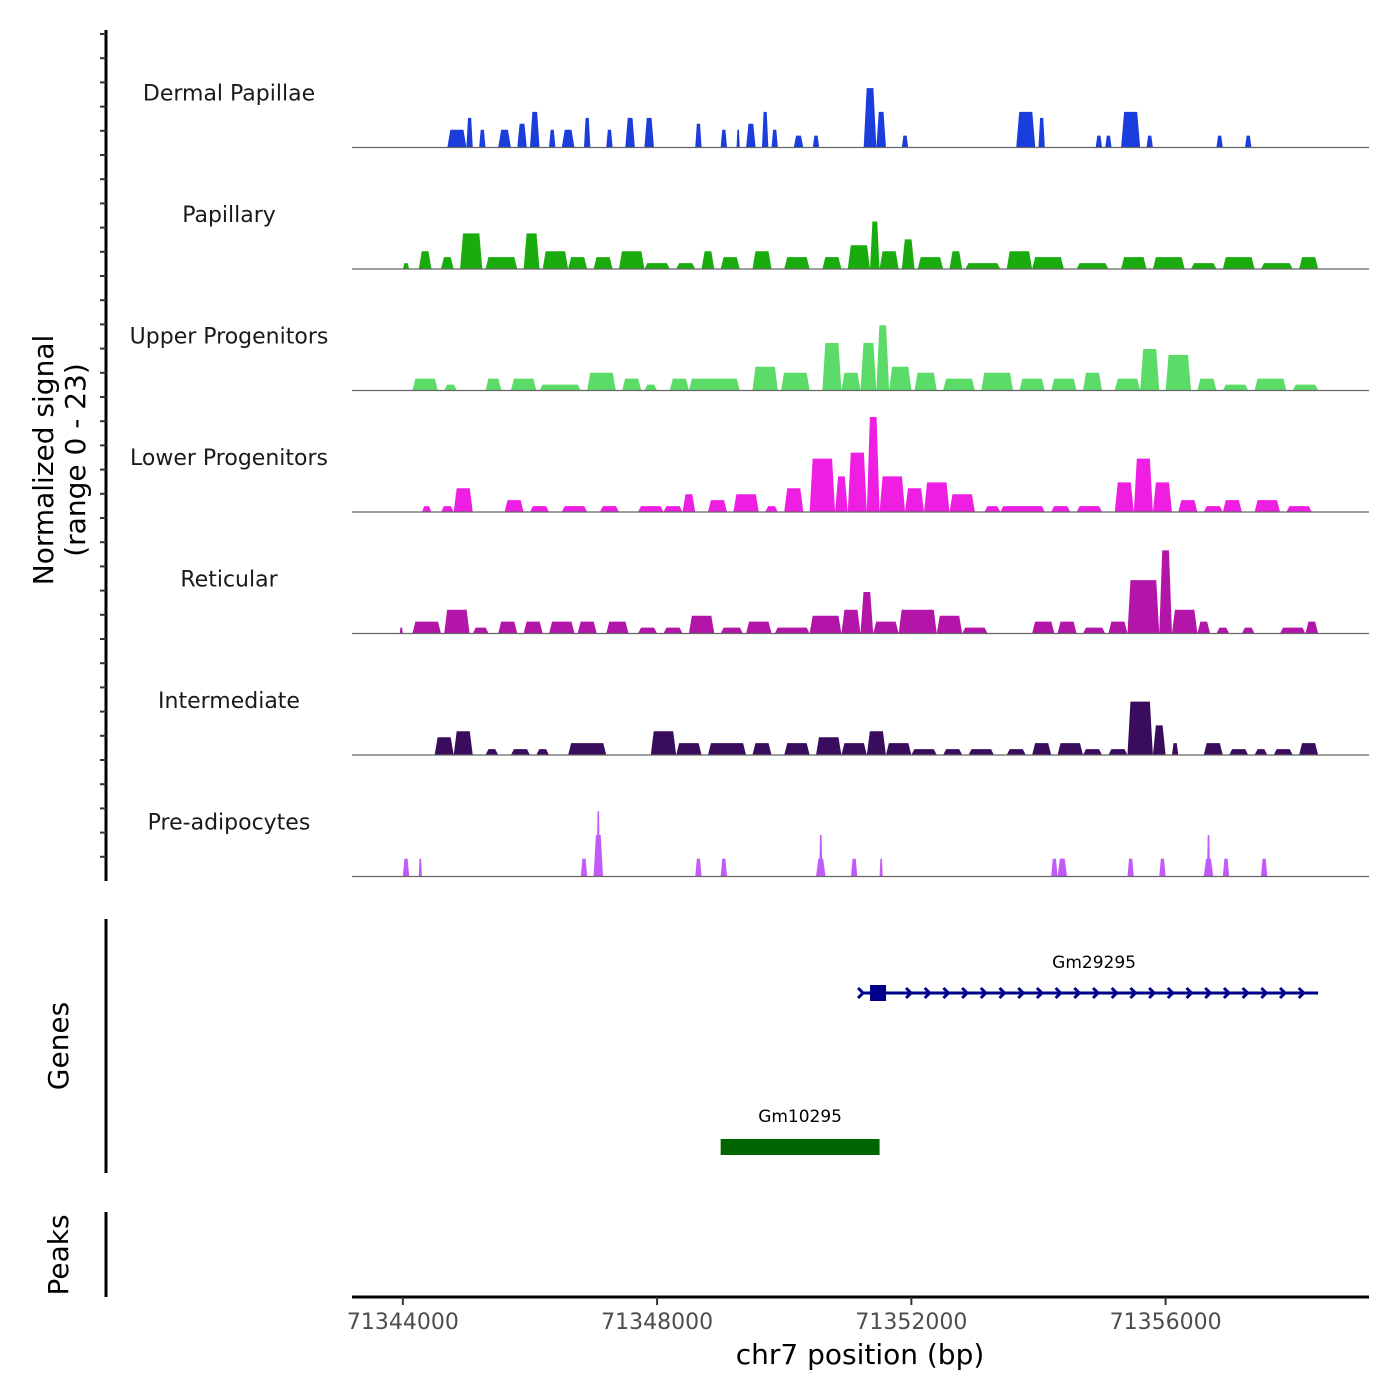  What do you see at coordinates (1019, 1054) in the screenshot?
I see `gene-annotations: Gm29295 Gm10295` at bounding box center [1019, 1054].